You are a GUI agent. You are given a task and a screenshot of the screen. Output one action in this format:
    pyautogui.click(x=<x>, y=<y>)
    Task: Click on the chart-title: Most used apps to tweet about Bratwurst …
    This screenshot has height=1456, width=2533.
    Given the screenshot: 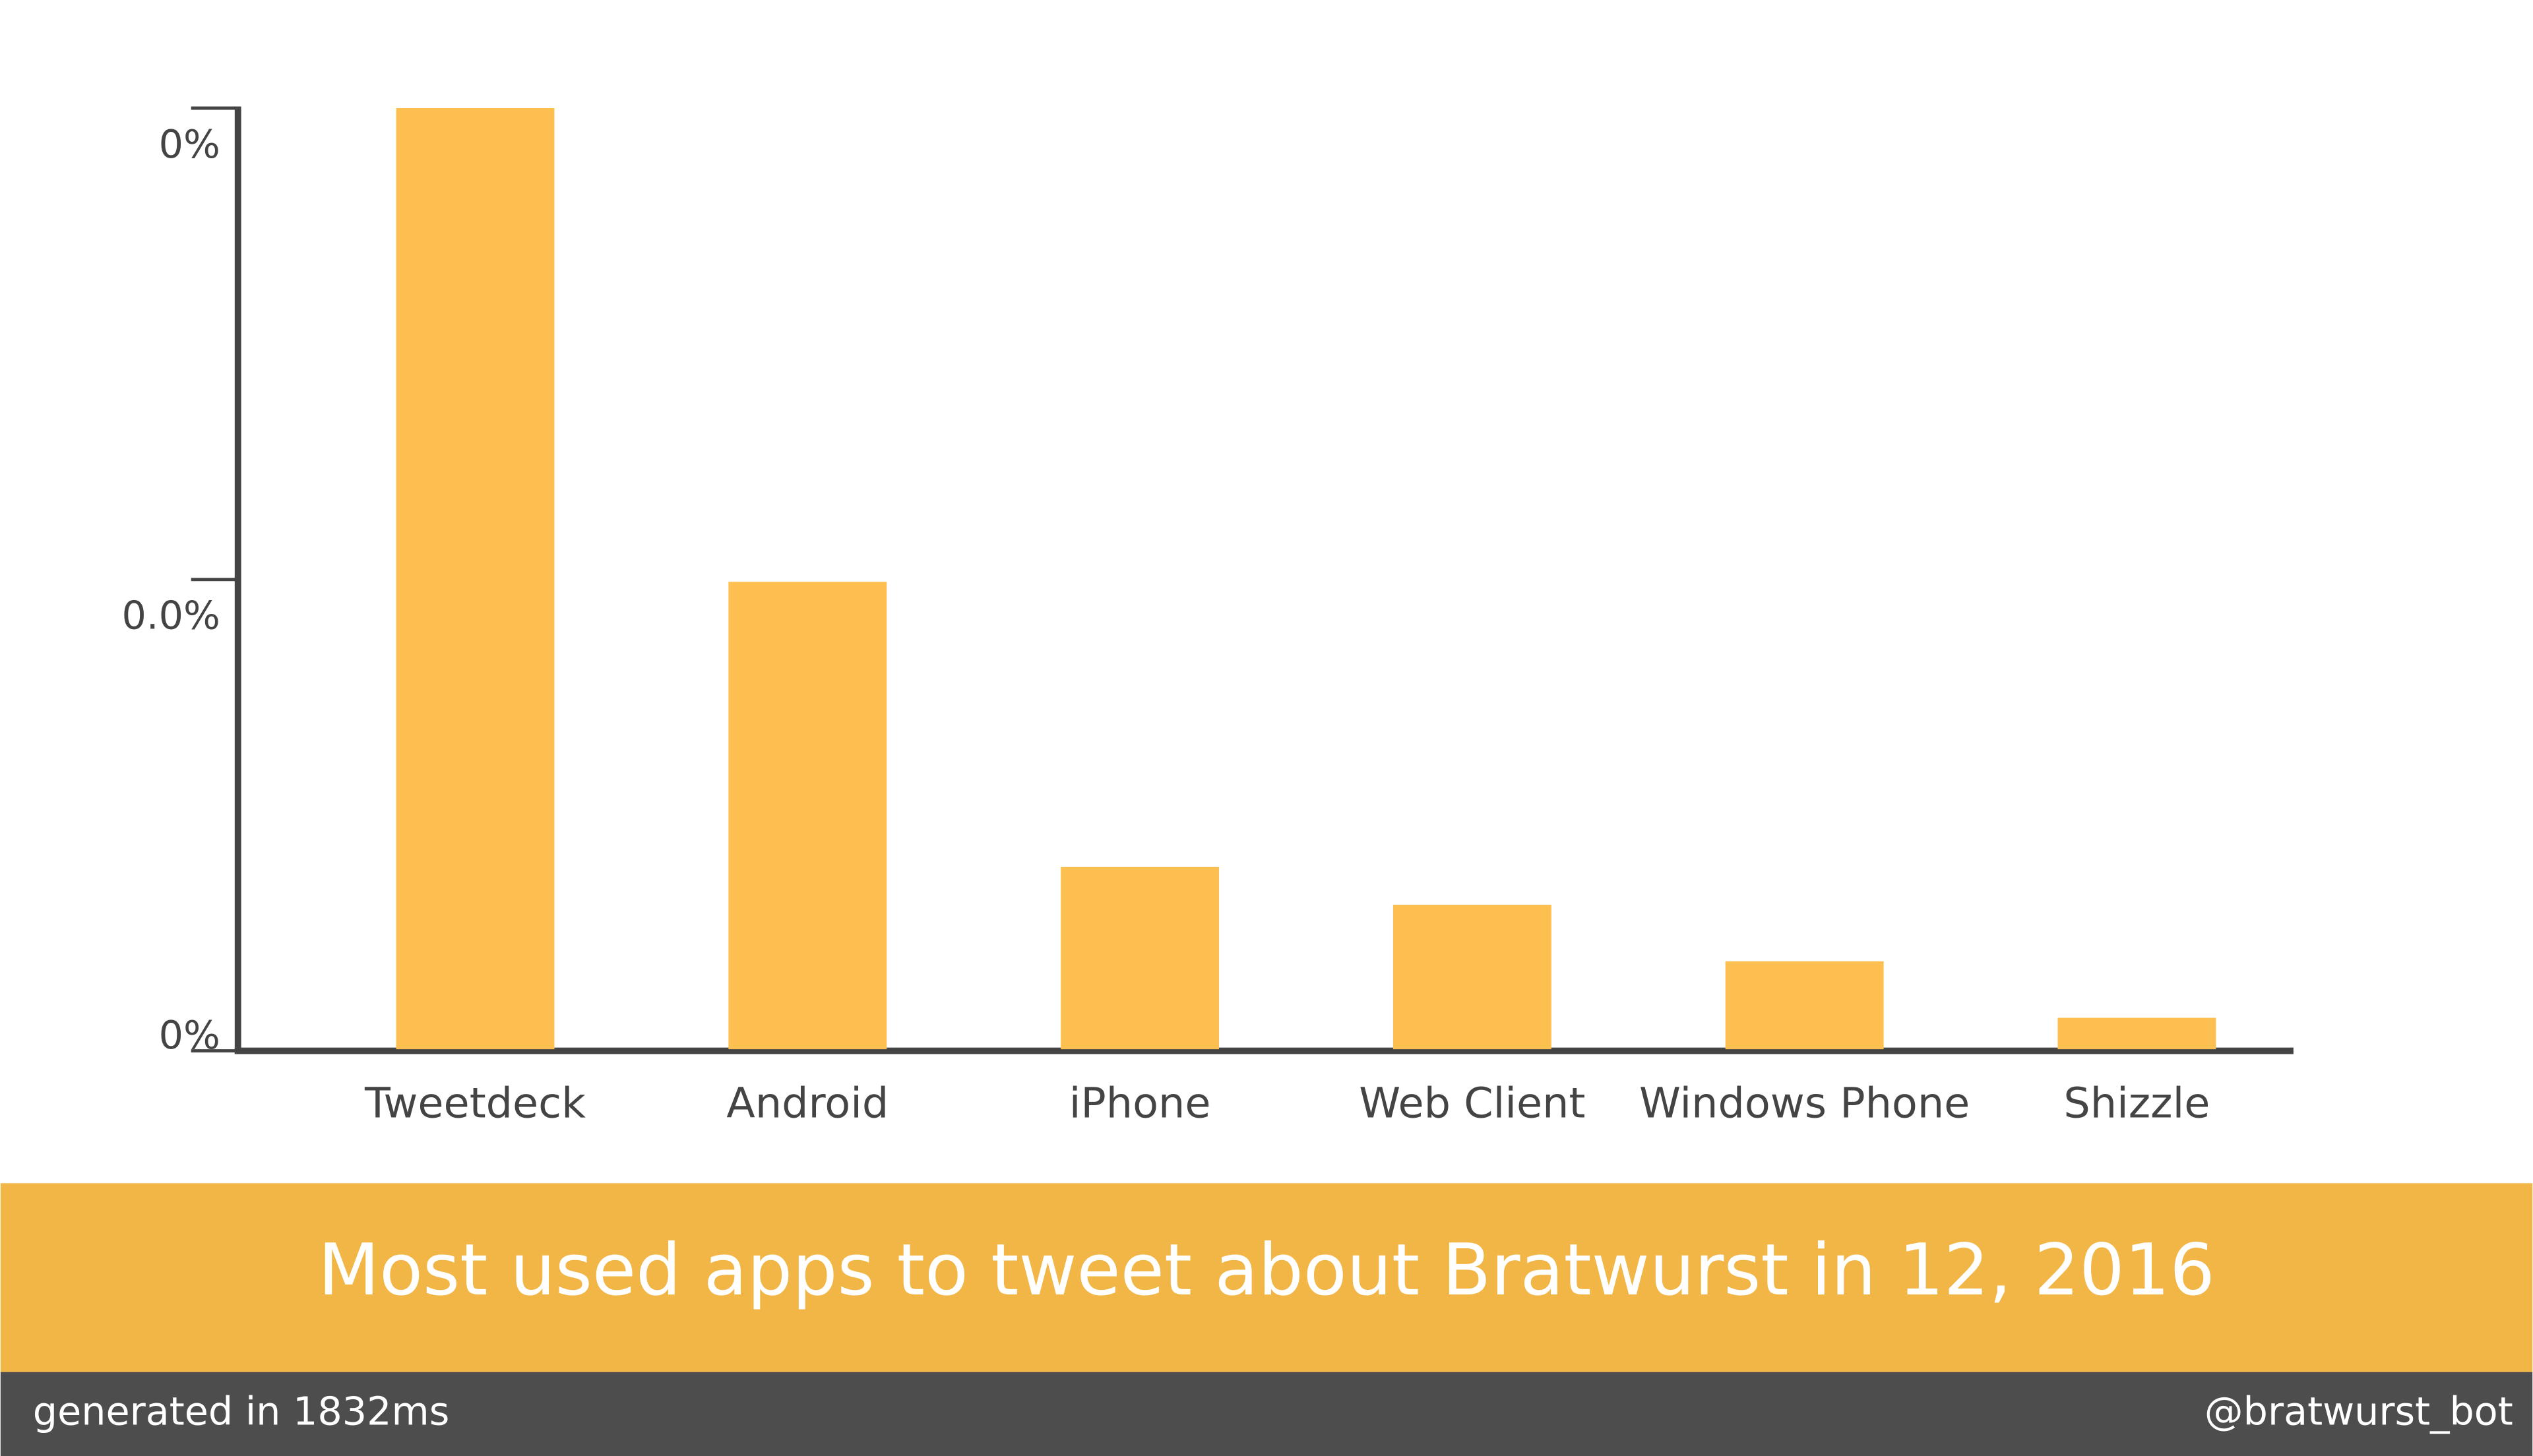 What is the action you would take?
    pyautogui.click(x=1266, y=1270)
    